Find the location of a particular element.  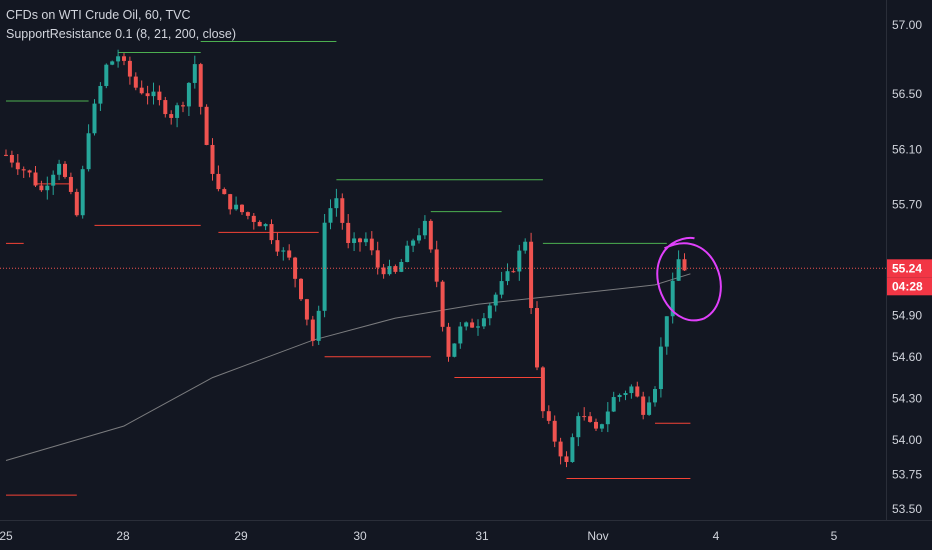

countdown-badge is located at coordinates (909, 286).